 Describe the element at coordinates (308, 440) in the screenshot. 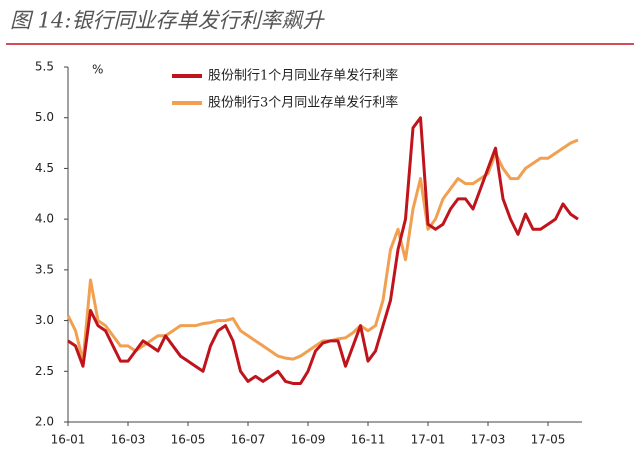

I see `x-tick-label: 16-09` at that location.